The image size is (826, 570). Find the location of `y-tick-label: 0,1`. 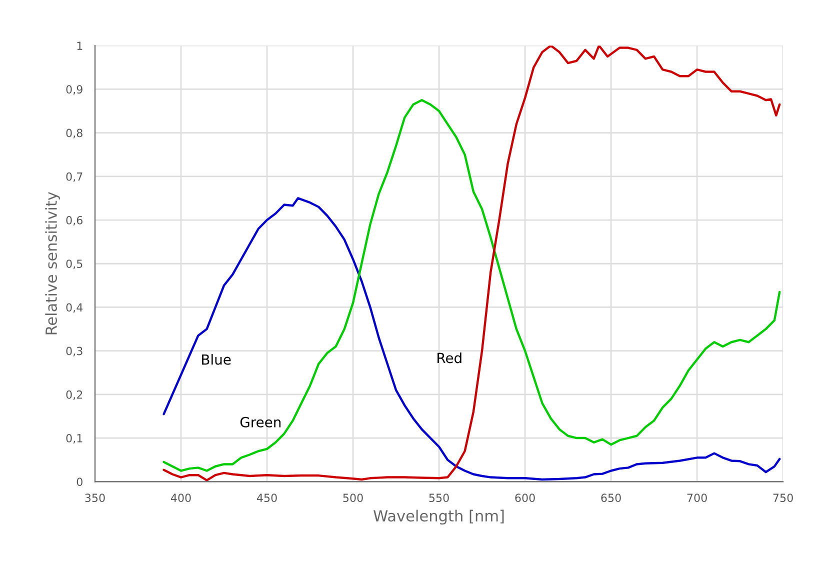

y-tick-label: 0,1 is located at coordinates (74, 439).